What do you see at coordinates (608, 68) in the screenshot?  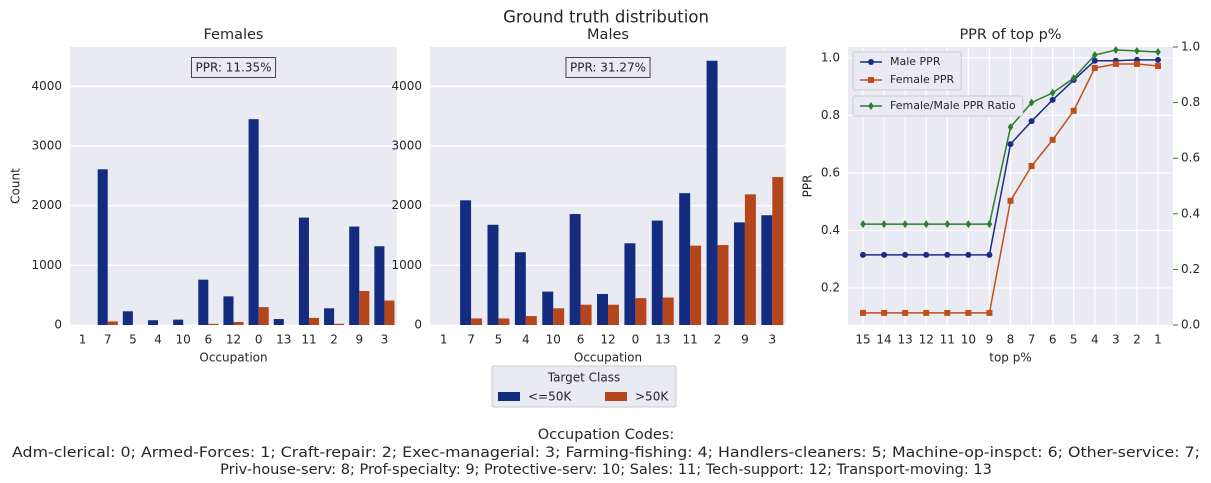 I see `annotation: PPR: 31.27%` at bounding box center [608, 68].